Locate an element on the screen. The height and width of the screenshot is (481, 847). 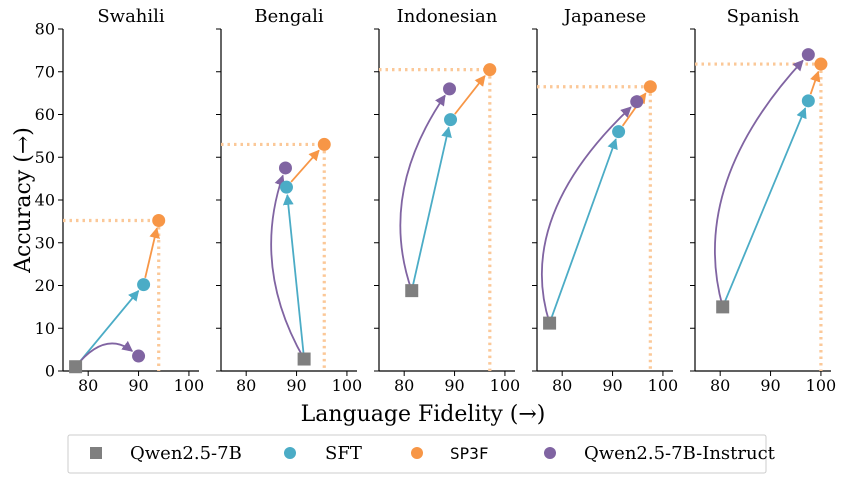
y-tick-label: 70 is located at coordinates (45, 71).